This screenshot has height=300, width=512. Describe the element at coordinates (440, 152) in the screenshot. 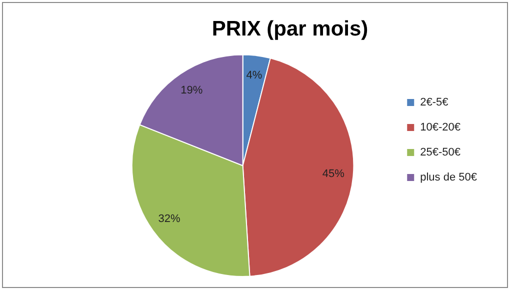

I see `legend-label: 25€-50€` at that location.